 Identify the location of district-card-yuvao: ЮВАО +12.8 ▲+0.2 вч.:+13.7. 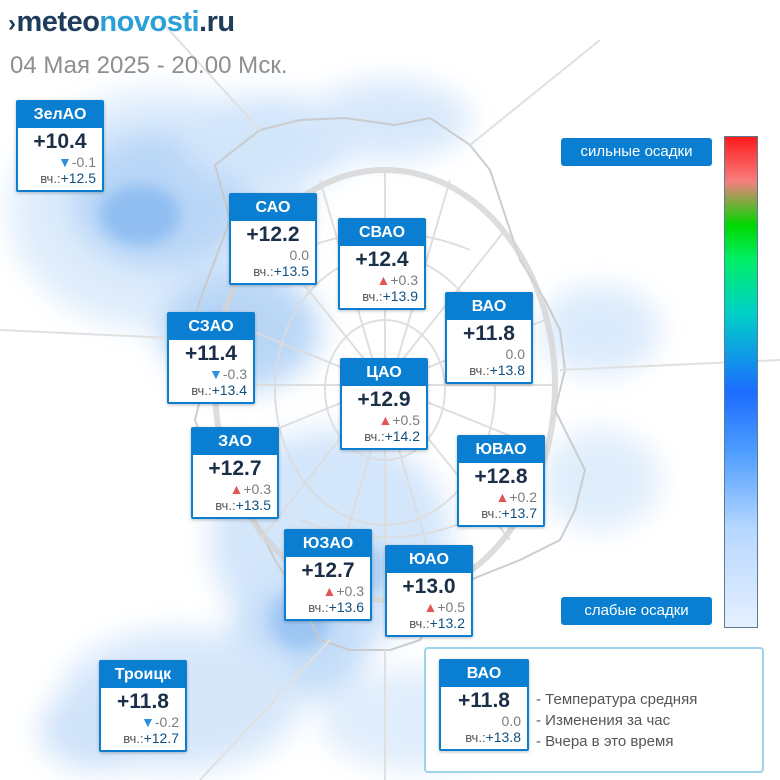
(501, 481).